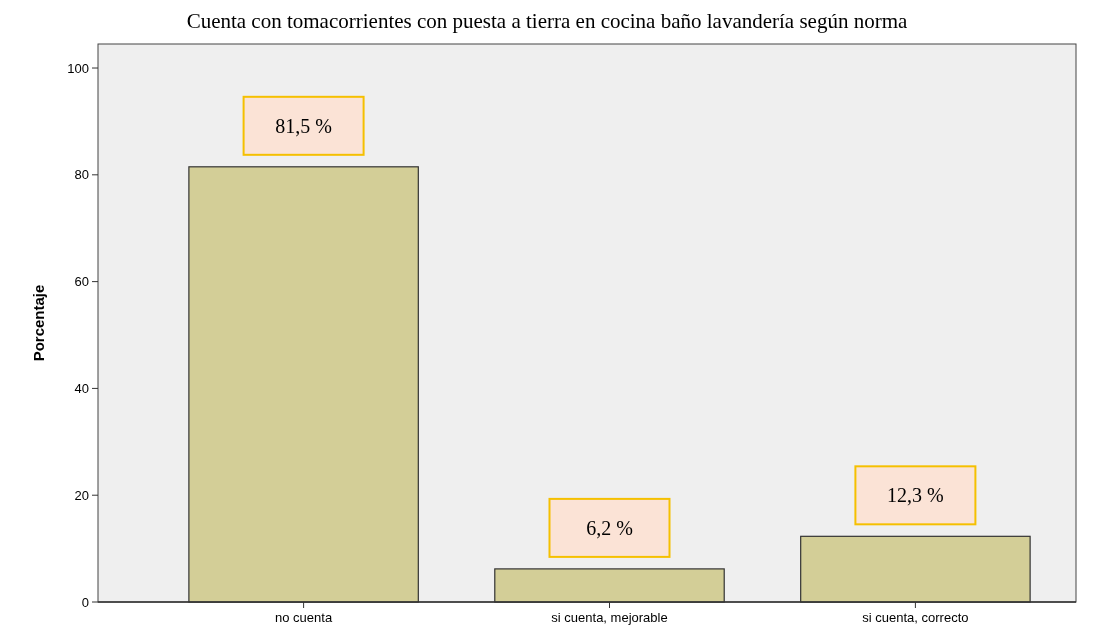  I want to click on data-label: 12,3 %, so click(915, 495).